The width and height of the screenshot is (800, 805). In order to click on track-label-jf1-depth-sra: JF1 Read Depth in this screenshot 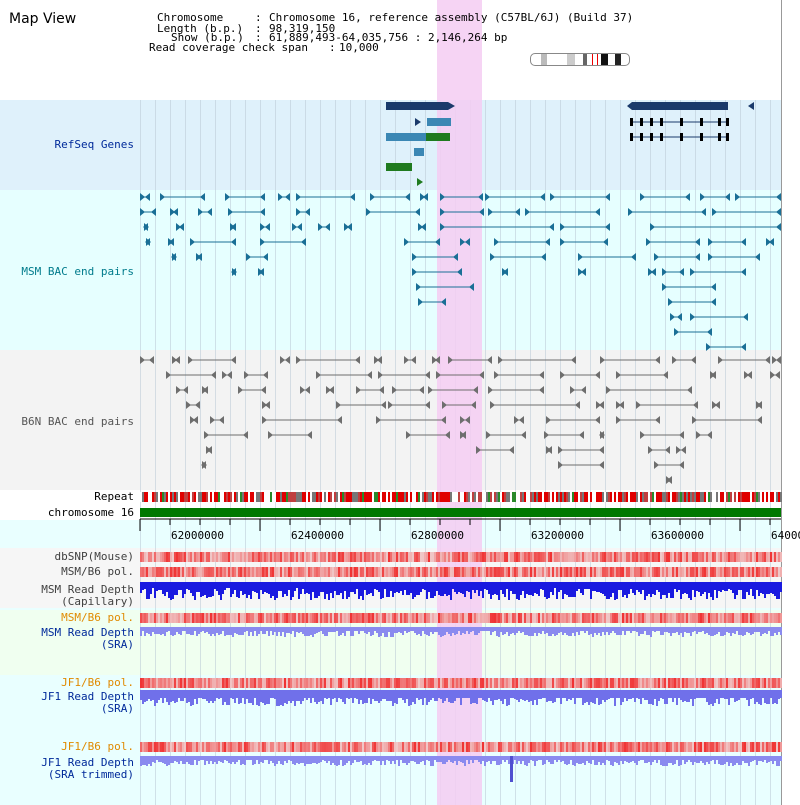, I will do `click(87, 696)`.